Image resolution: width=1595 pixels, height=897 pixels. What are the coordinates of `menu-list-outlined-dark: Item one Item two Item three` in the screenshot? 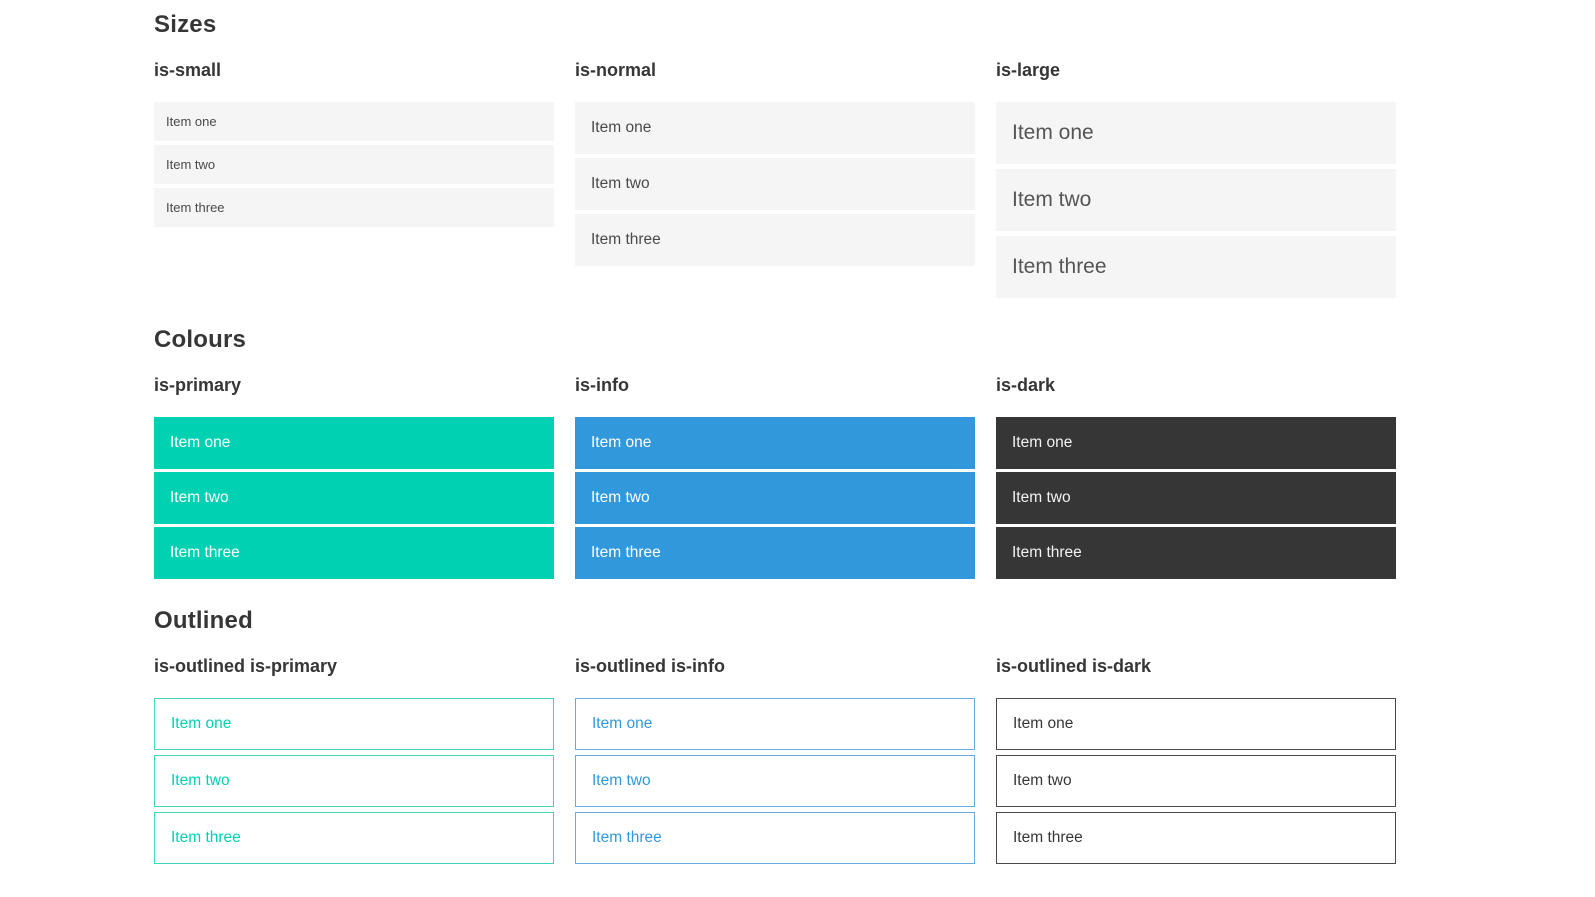 It's located at (1196, 781).